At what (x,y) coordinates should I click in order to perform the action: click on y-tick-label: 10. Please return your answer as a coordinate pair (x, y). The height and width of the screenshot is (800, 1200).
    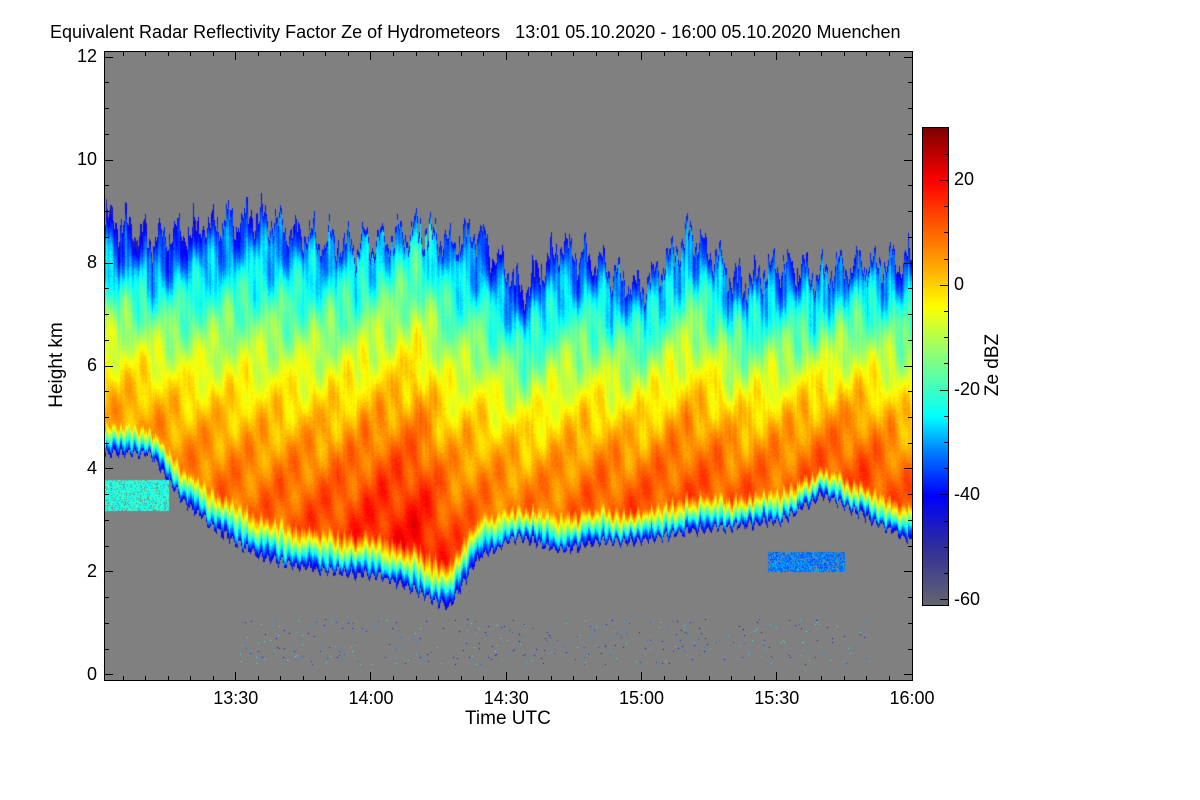
    Looking at the image, I should click on (86, 159).